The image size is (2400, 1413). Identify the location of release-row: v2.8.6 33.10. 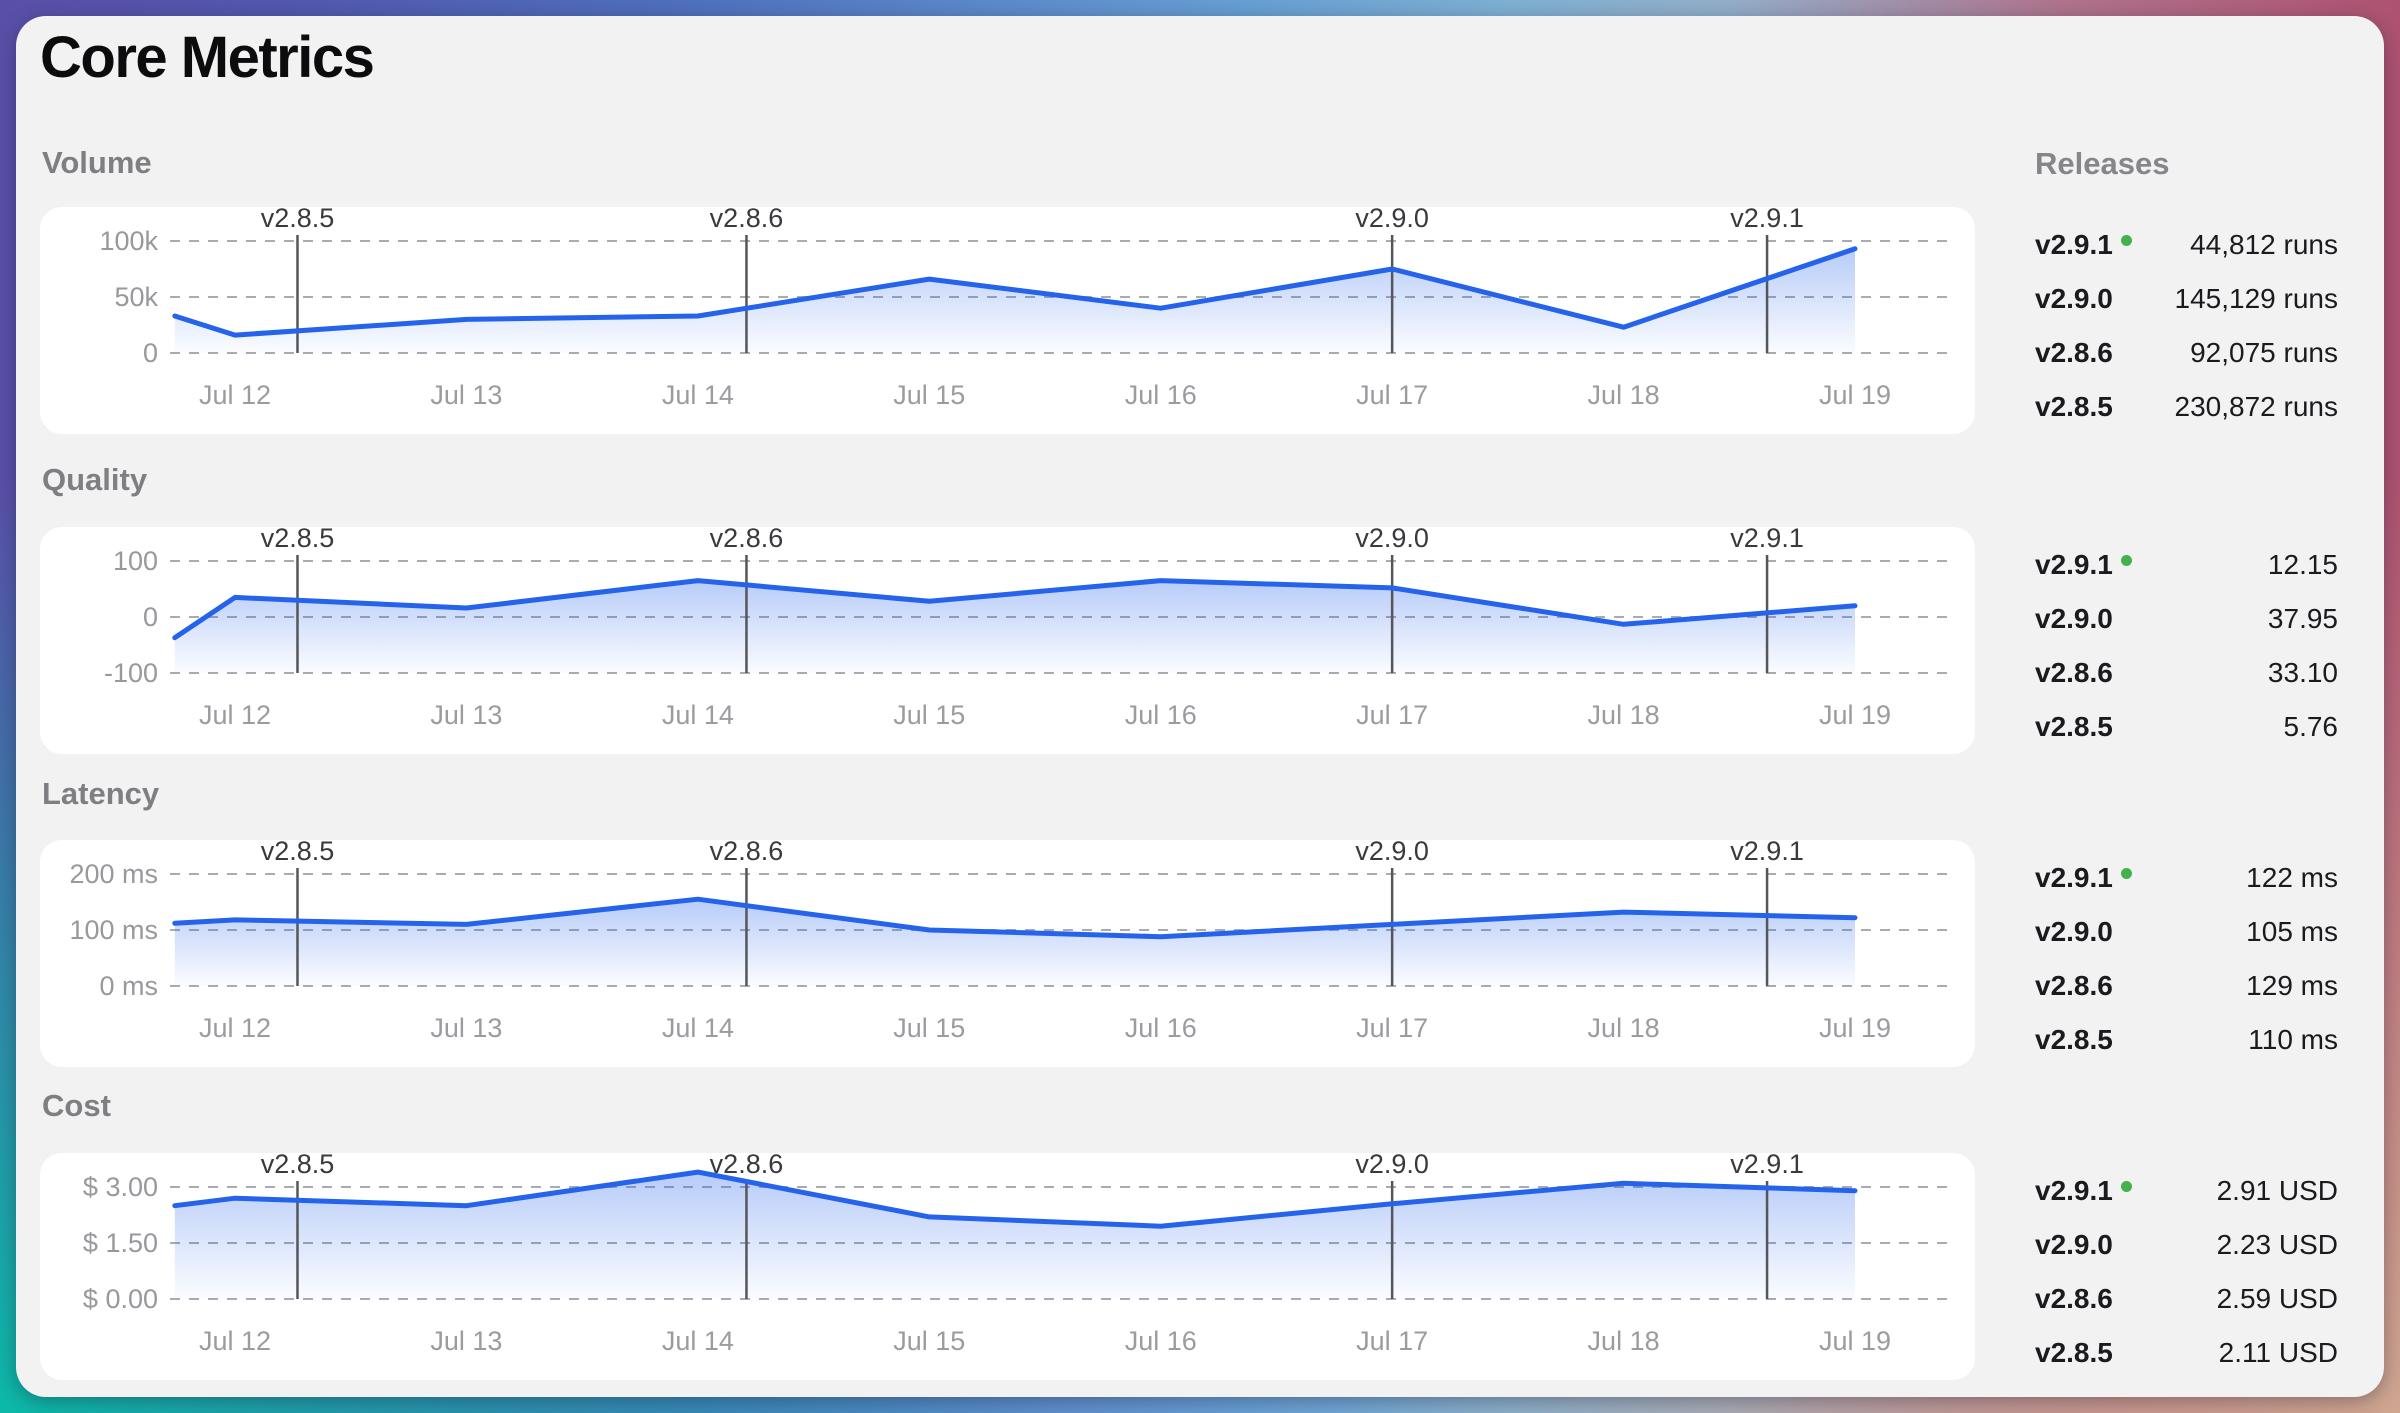
(2186, 673).